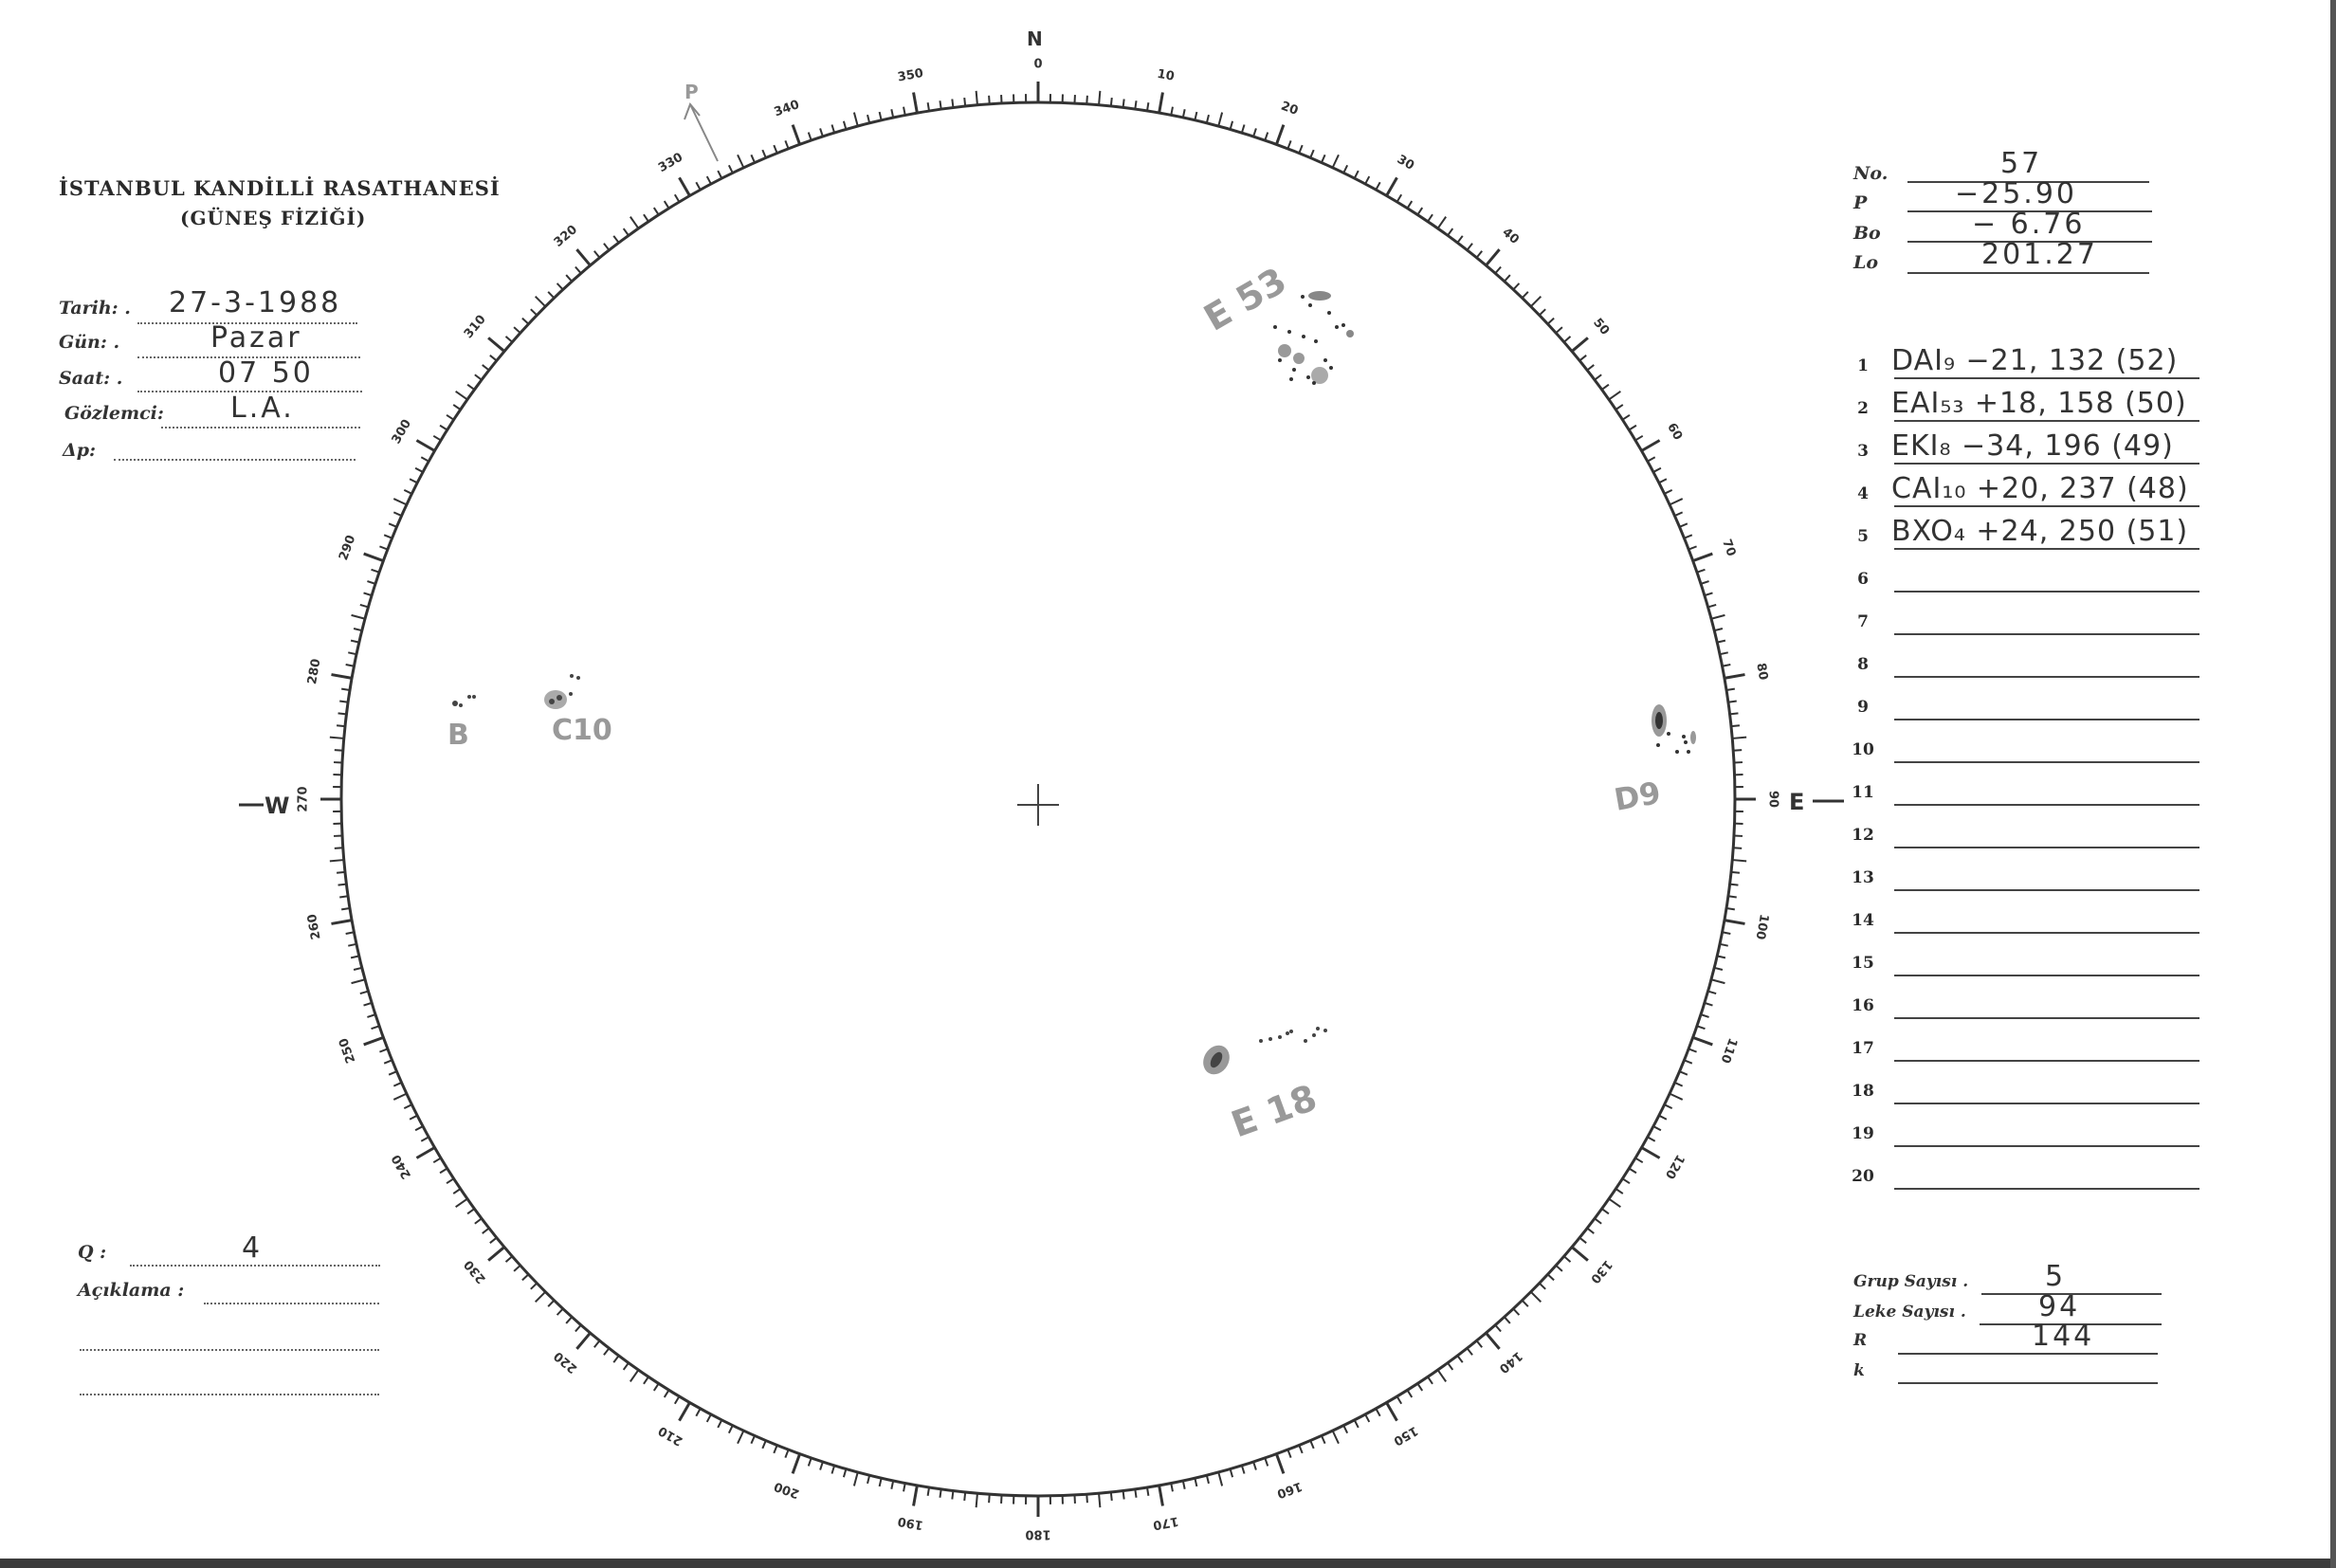 The width and height of the screenshot is (2336, 1568). What do you see at coordinates (248, 357) in the screenshot?
I see `gun-line` at bounding box center [248, 357].